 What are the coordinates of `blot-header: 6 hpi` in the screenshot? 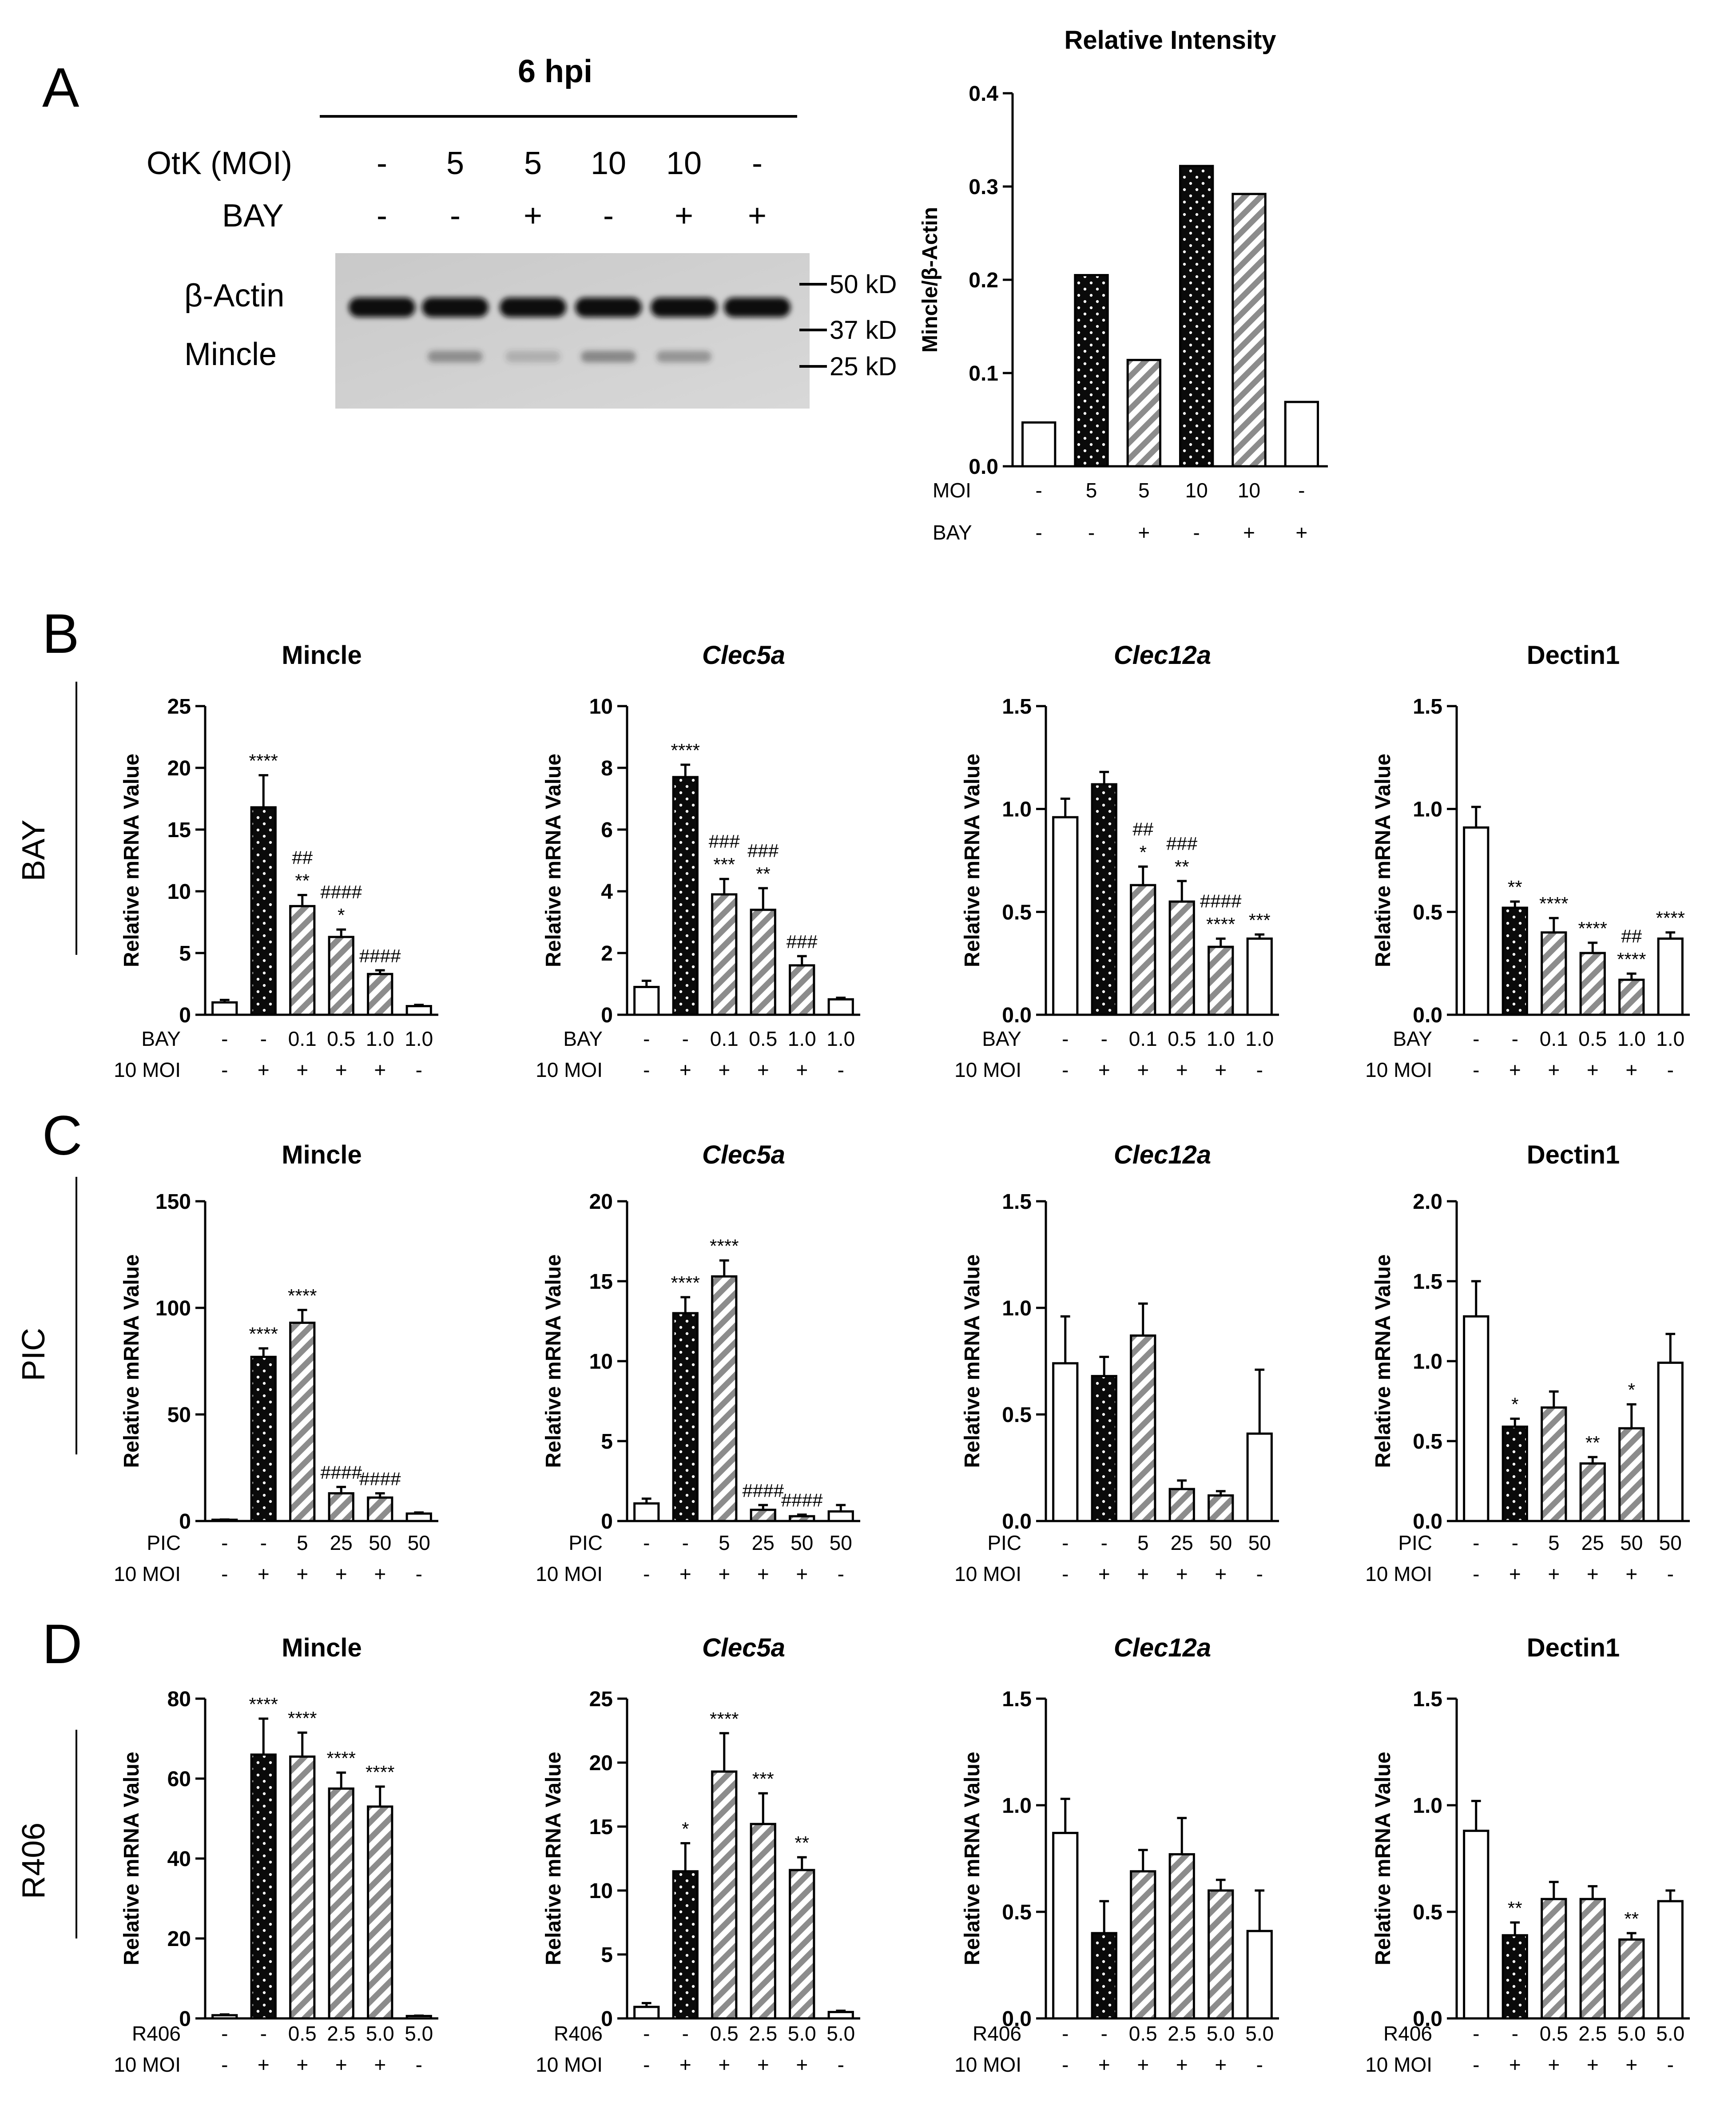 It's located at (555, 71).